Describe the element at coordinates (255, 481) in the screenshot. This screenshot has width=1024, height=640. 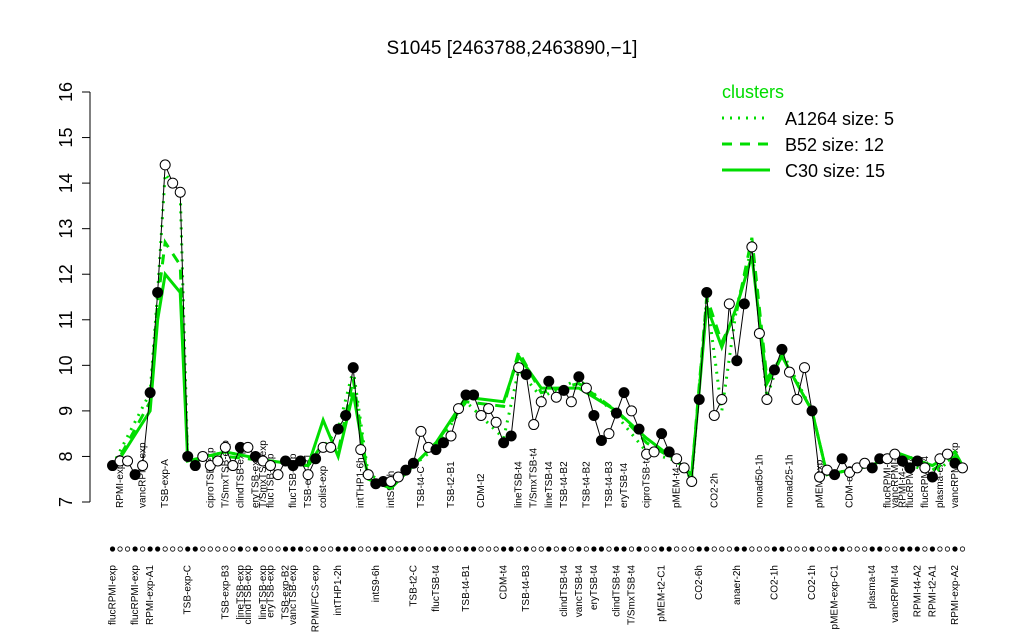
I see `point-label: eryTSB-exp` at that location.